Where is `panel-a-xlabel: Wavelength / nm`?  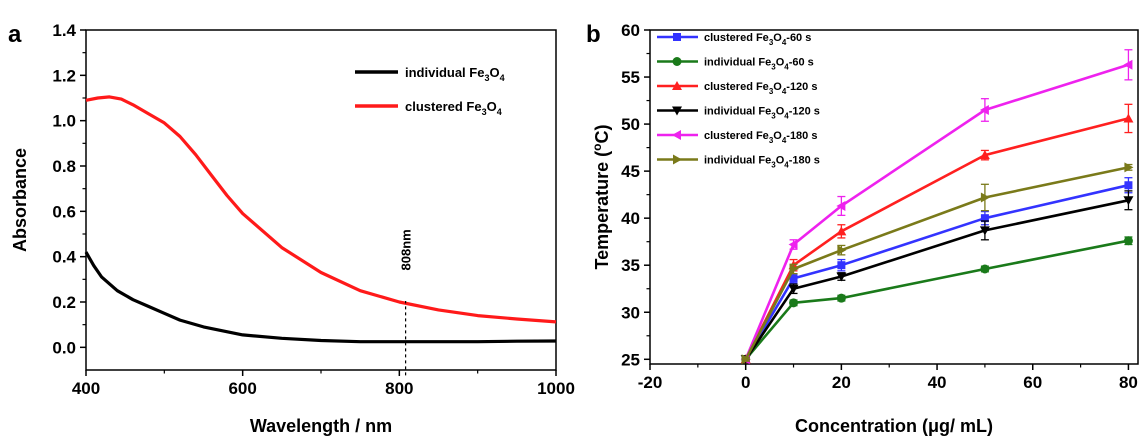 panel-a-xlabel: Wavelength / nm is located at coordinates (321, 426).